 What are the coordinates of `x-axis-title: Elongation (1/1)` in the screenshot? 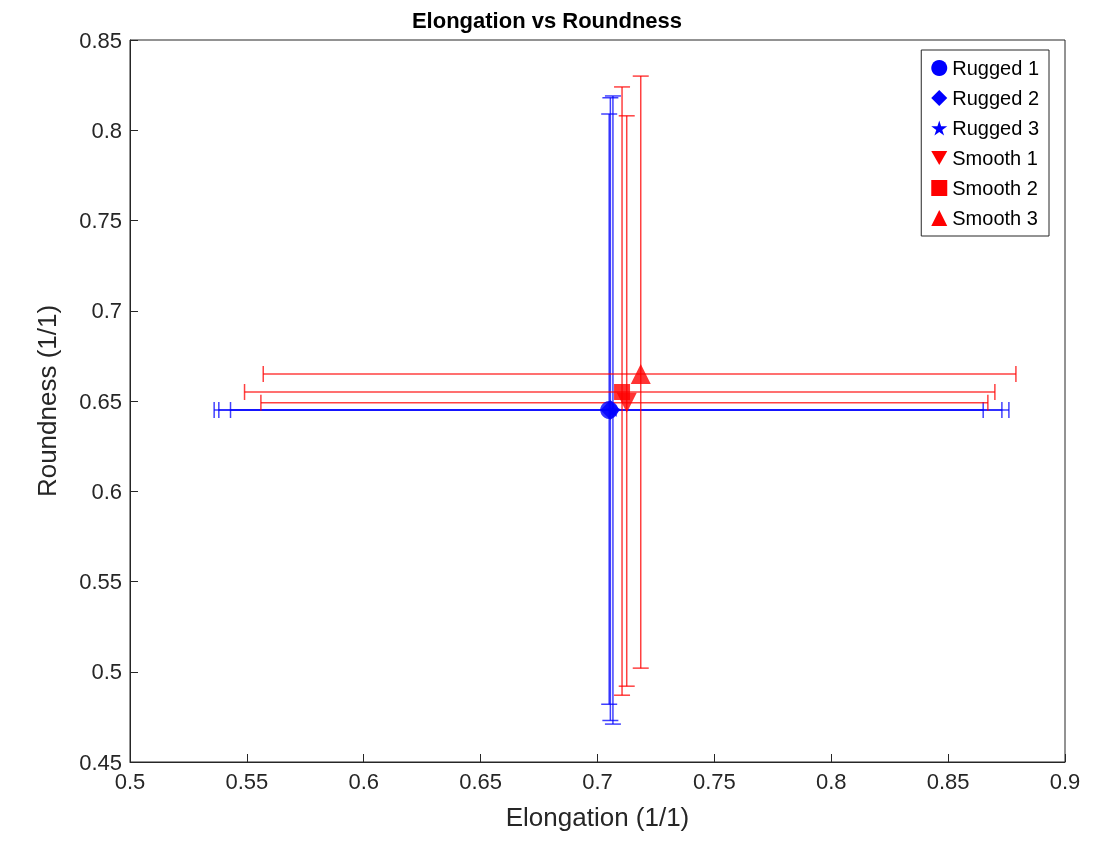 It's located at (597, 817).